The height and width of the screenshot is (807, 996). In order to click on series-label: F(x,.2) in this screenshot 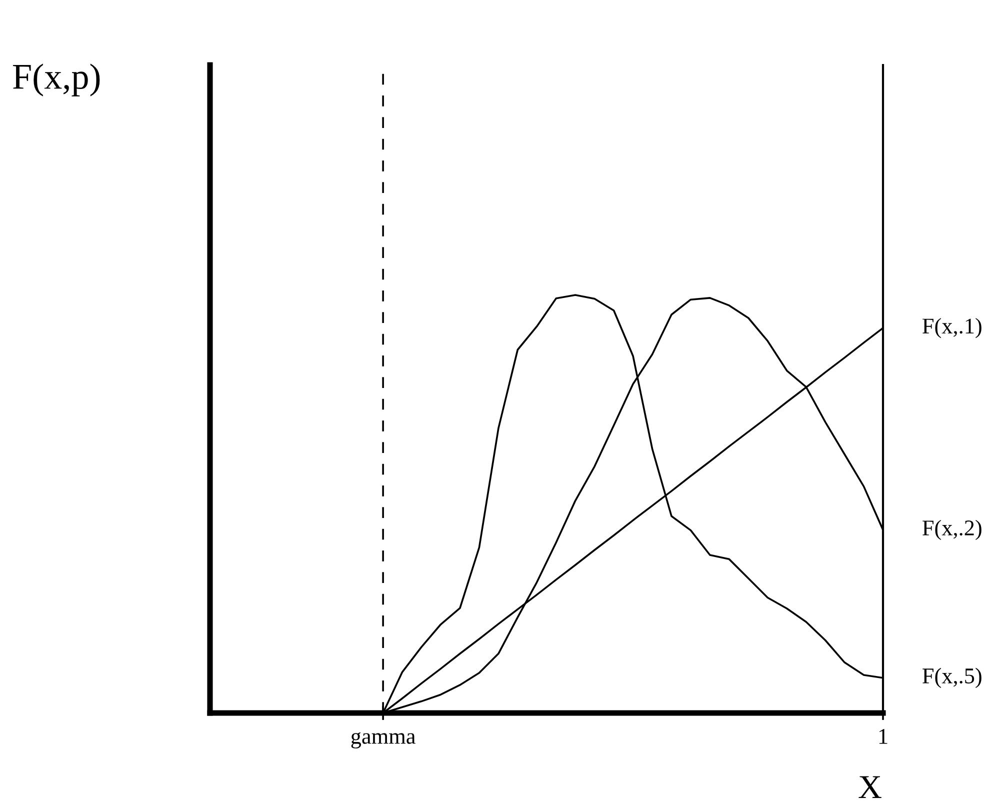, I will do `click(952, 530)`.